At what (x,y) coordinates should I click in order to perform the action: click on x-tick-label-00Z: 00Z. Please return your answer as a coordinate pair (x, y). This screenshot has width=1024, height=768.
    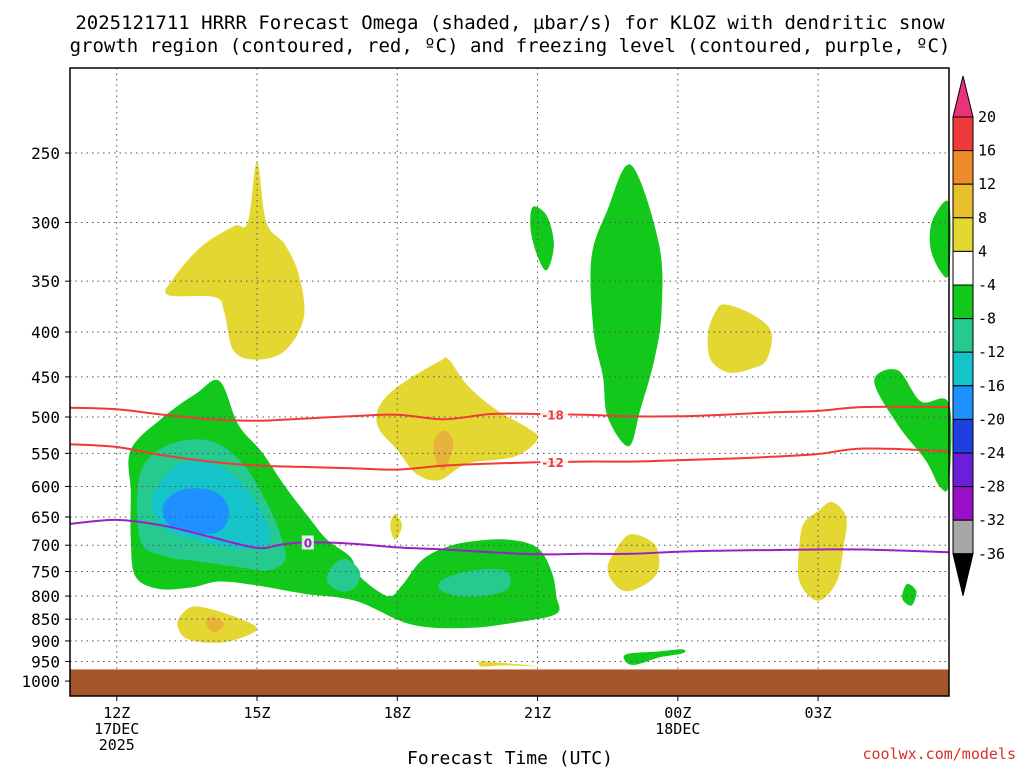
    Looking at the image, I should click on (677, 713).